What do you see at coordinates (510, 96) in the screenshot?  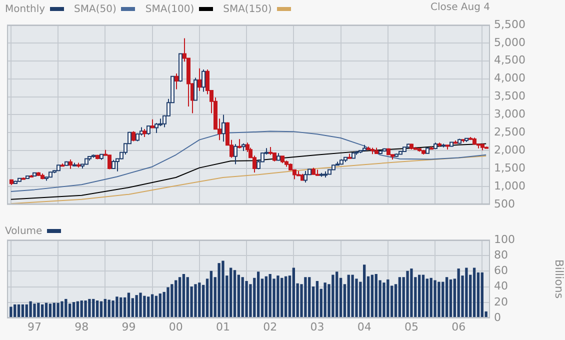 I see `y-tick-label: 3,500` at bounding box center [510, 96].